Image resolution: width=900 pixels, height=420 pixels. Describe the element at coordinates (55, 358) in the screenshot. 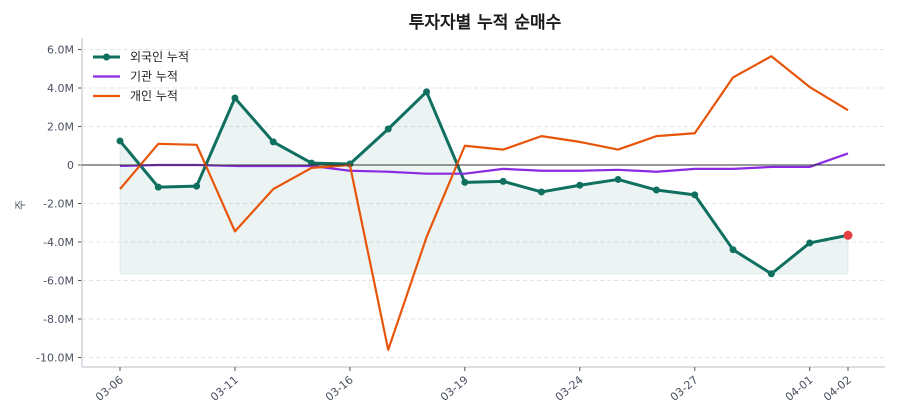

I see `y-tick-label: -10.0M` at that location.